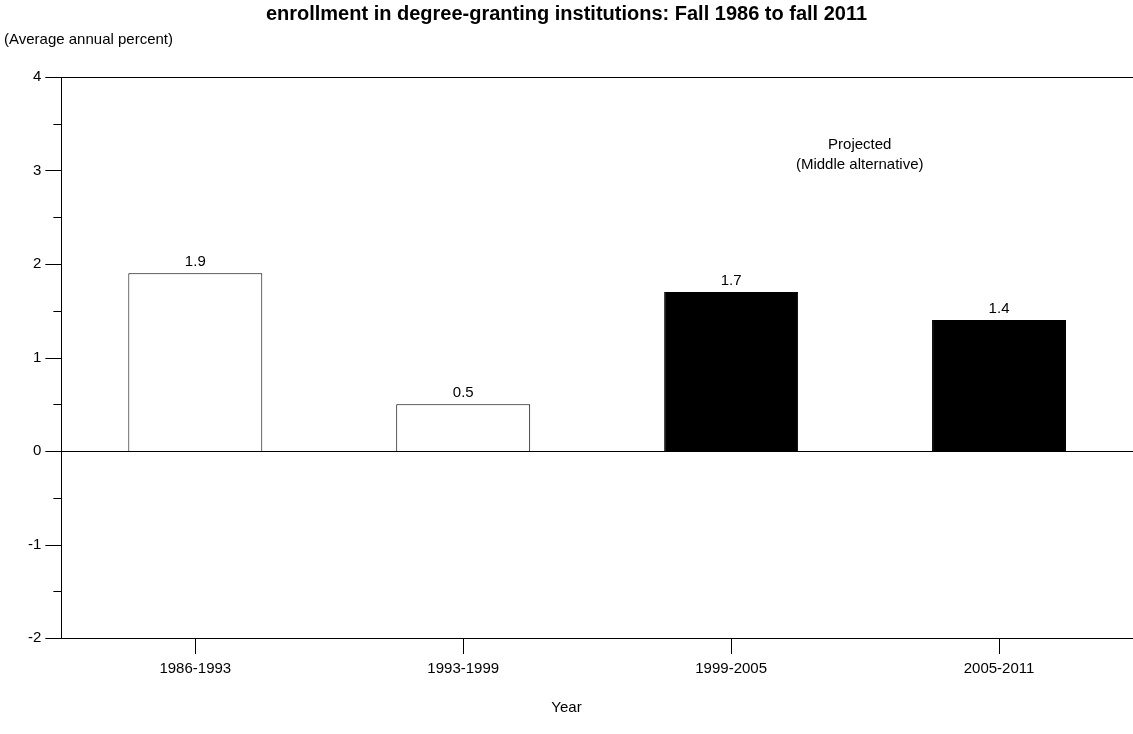 The height and width of the screenshot is (734, 1133). Describe the element at coordinates (463, 668) in the screenshot. I see `x-tick-label: 1993-1999` at that location.